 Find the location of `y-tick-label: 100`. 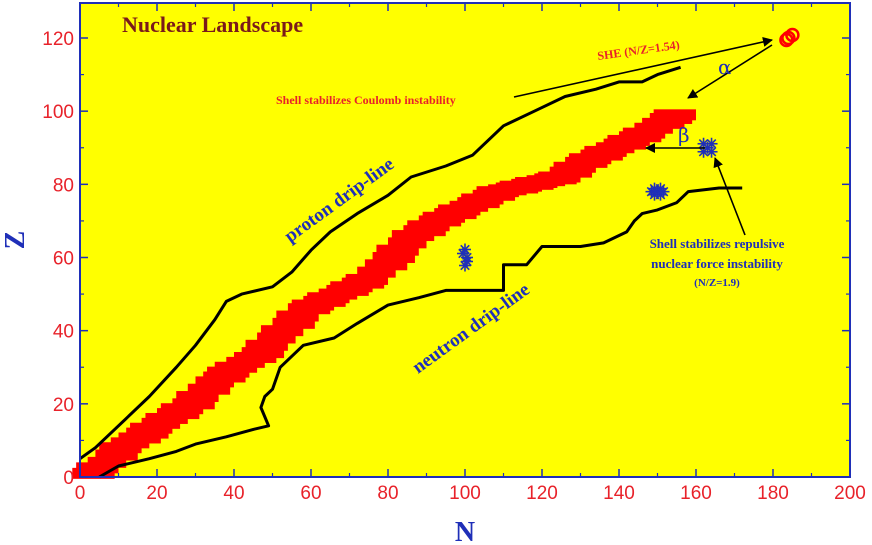

y-tick-label: 100 is located at coordinates (58, 112).